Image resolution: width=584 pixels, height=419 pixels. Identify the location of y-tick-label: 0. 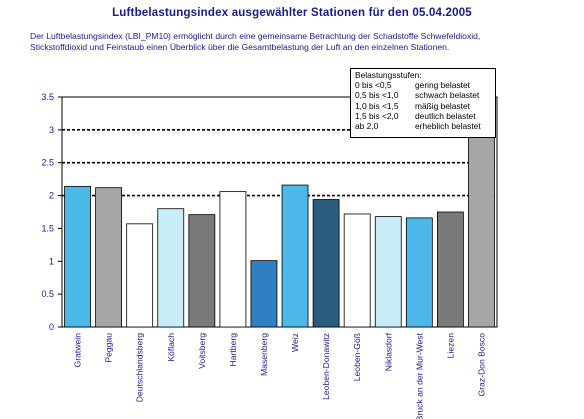
(51, 327).